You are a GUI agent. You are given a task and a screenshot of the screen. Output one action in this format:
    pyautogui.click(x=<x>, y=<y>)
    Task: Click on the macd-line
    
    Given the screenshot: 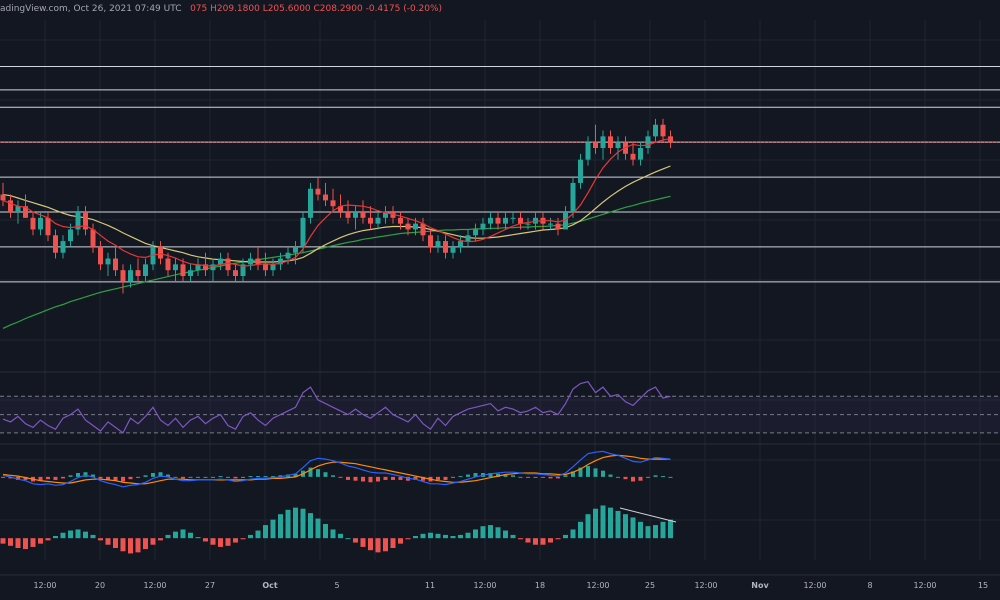 What is the action you would take?
    pyautogui.click(x=336, y=469)
    